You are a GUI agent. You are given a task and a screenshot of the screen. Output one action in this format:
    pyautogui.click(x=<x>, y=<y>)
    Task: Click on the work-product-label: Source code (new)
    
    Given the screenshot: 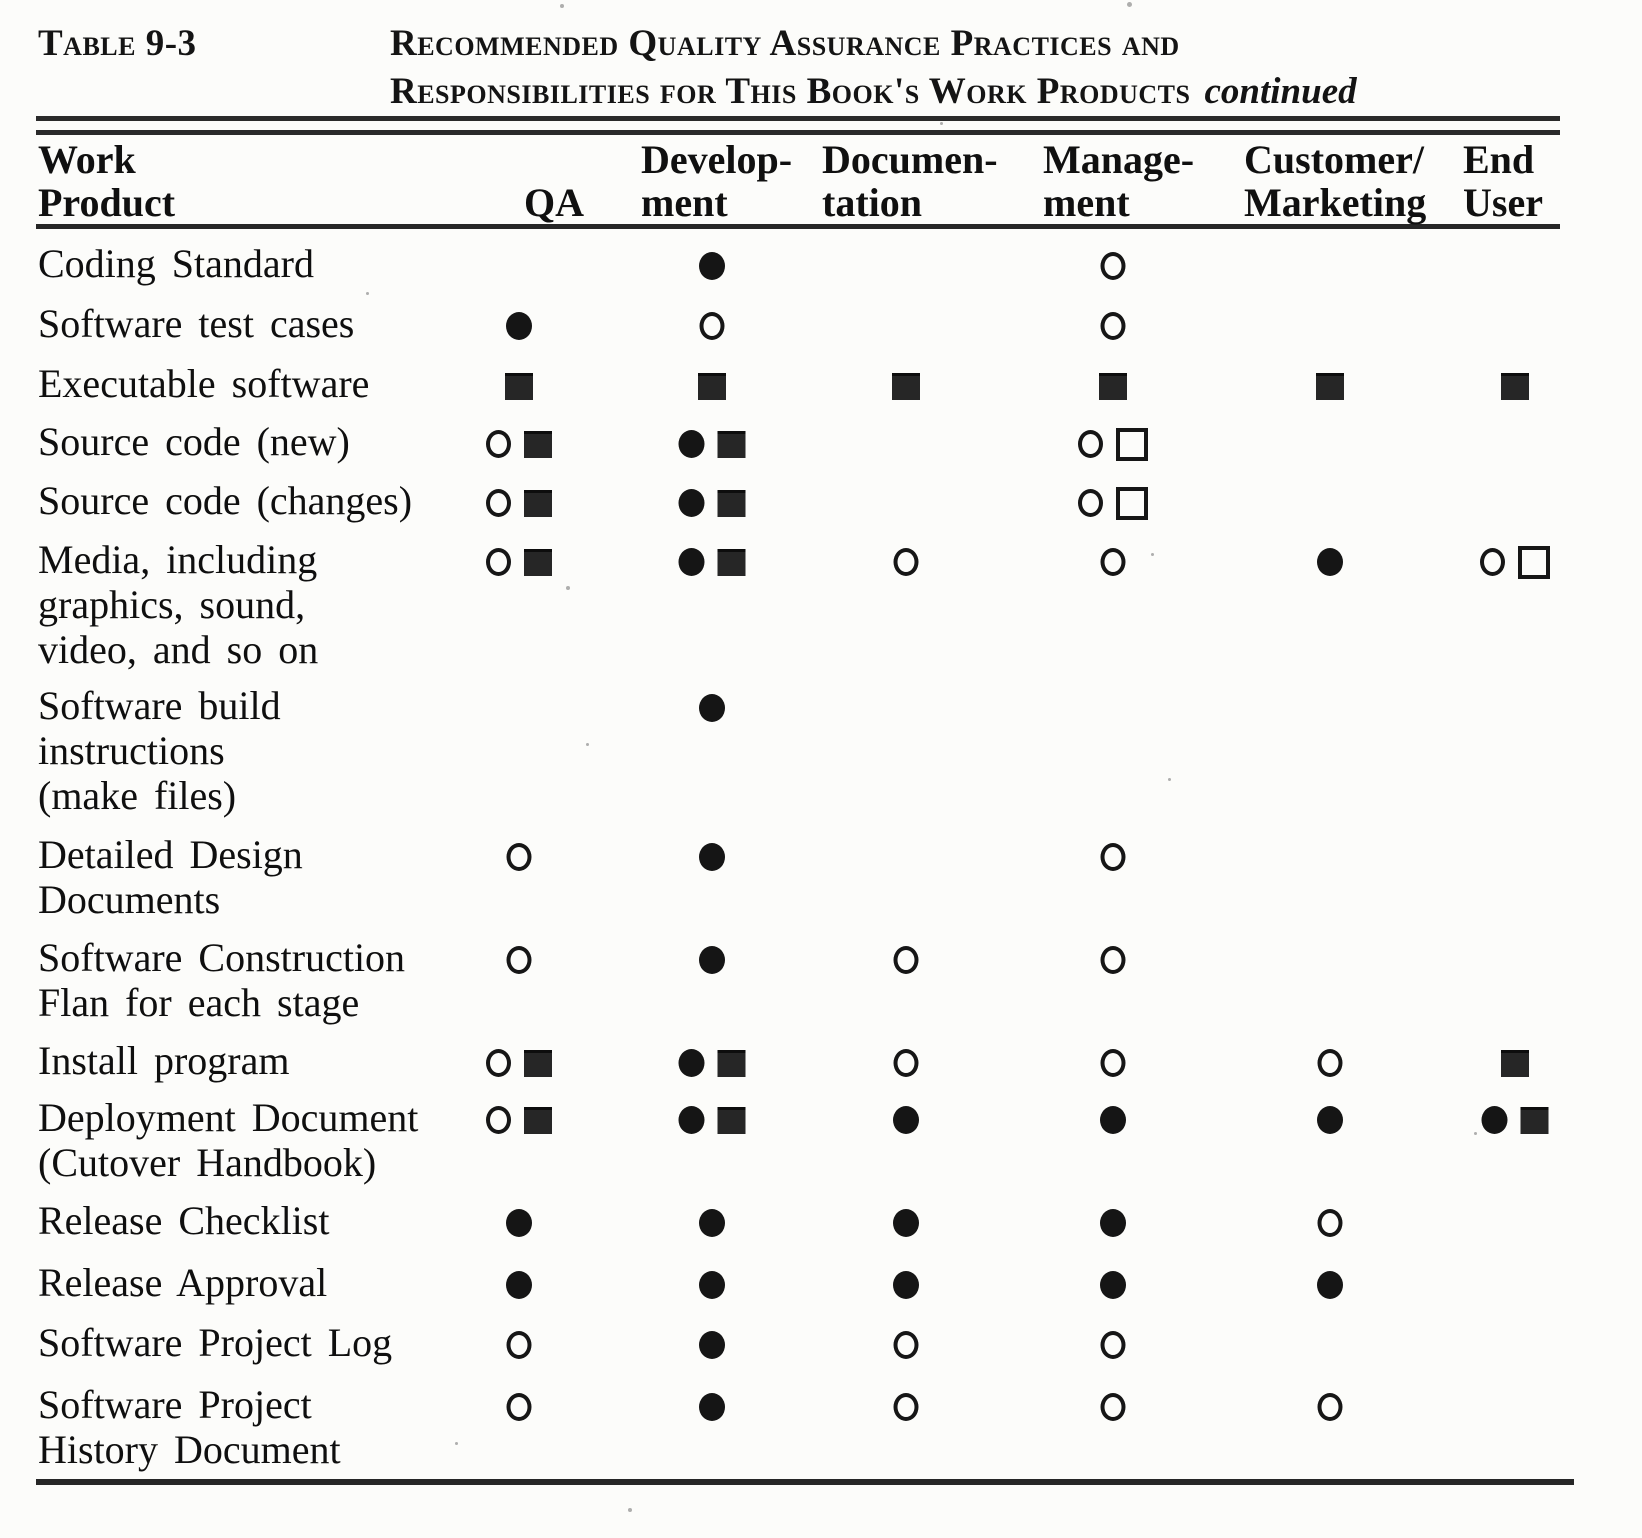 What is the action you would take?
    pyautogui.click(x=194, y=441)
    